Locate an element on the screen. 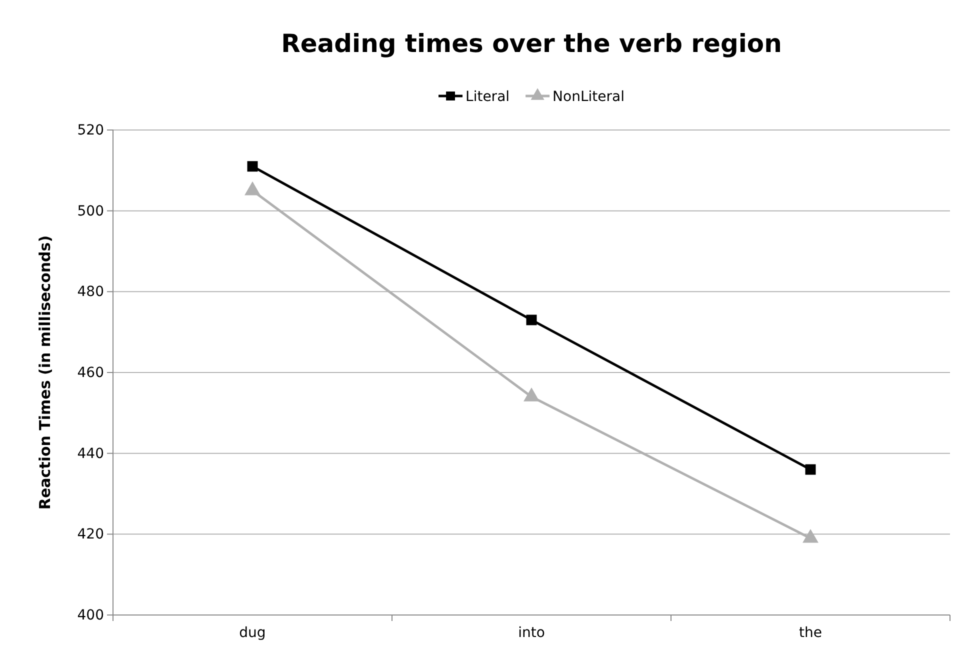 The height and width of the screenshot is (655, 956). y-axis-title: Reaction Times (in milliseconds) is located at coordinates (45, 372).